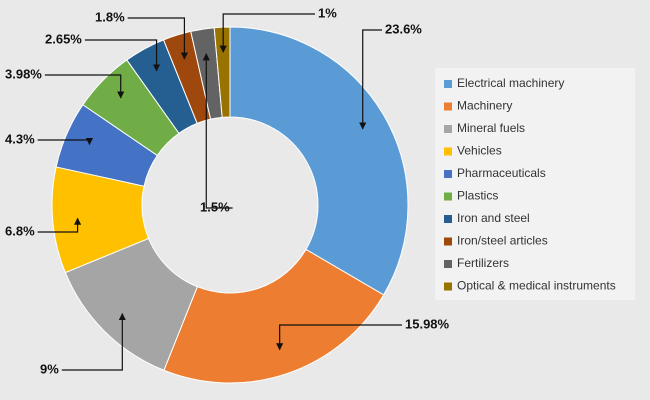 This screenshot has height=400, width=650. I want to click on data-label: 3.98%, so click(23, 73).